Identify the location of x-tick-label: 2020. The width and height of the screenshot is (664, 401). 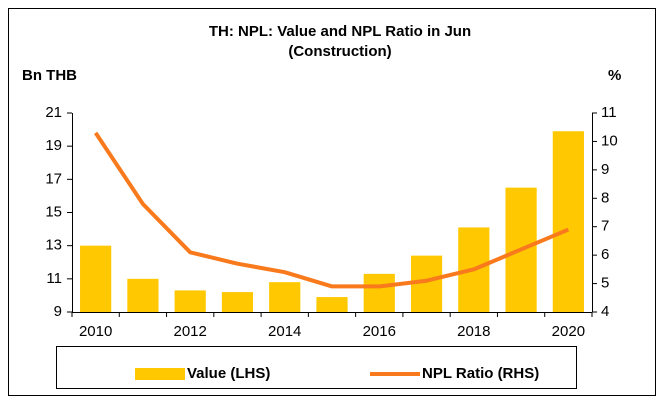
(568, 331).